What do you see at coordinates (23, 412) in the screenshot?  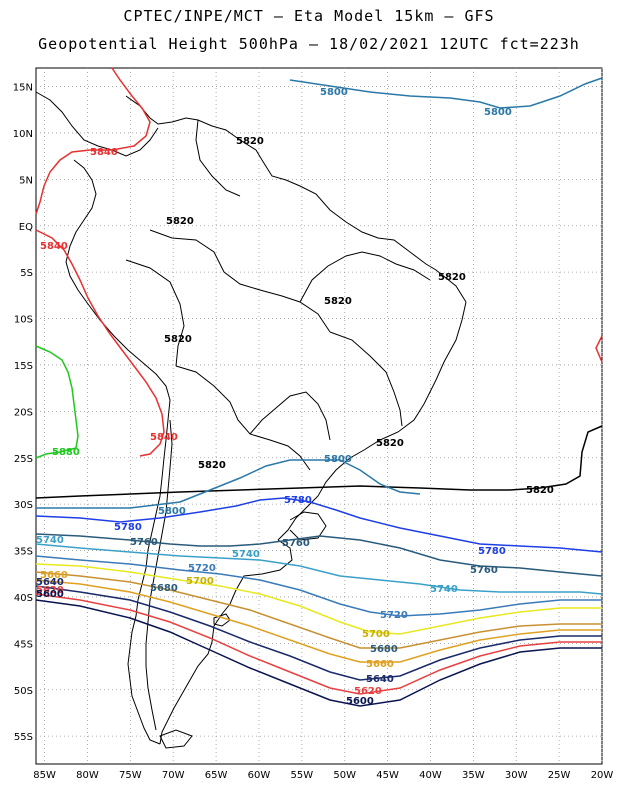 I see `lat-tick-label: 20S` at bounding box center [23, 412].